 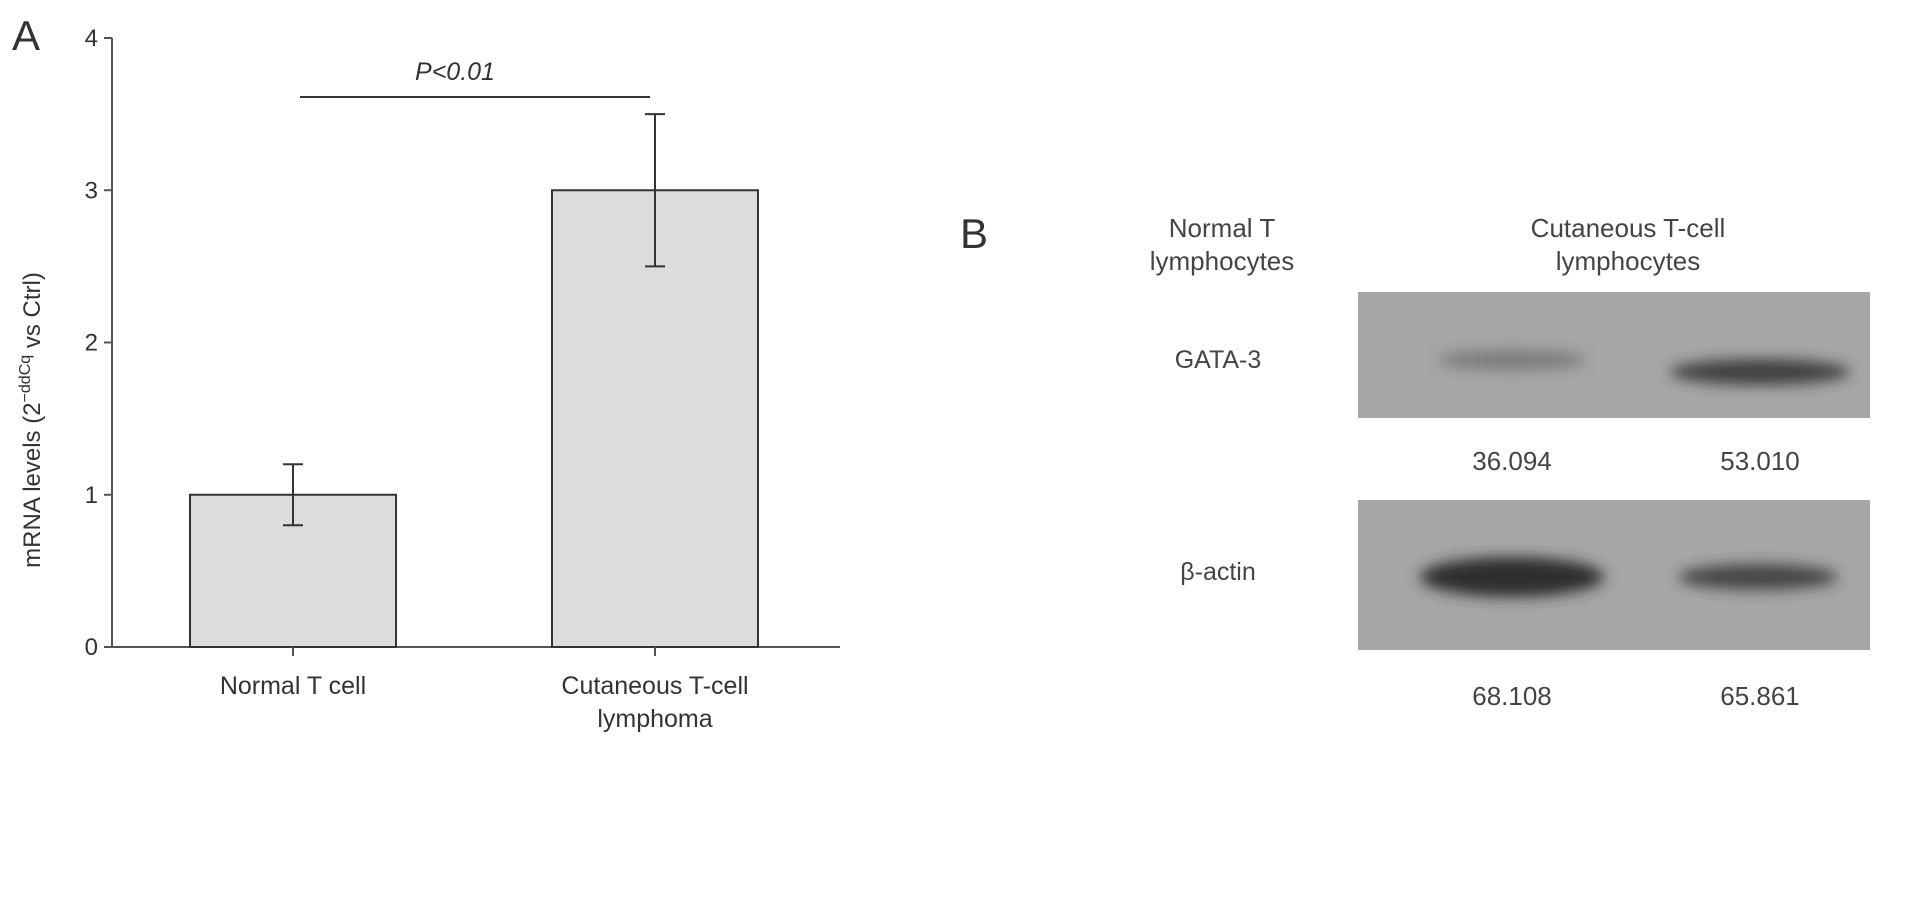 What do you see at coordinates (1760, 372) in the screenshot?
I see `band-gata3-lymphoma` at bounding box center [1760, 372].